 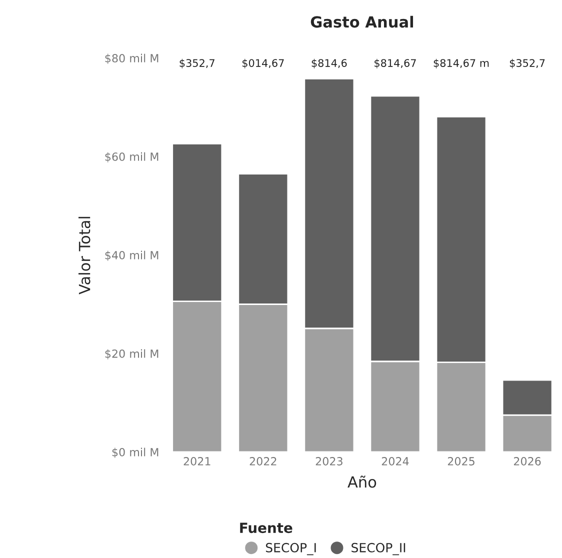 What do you see at coordinates (197, 461) in the screenshot?
I see `x-tick-label: 2021` at bounding box center [197, 461].